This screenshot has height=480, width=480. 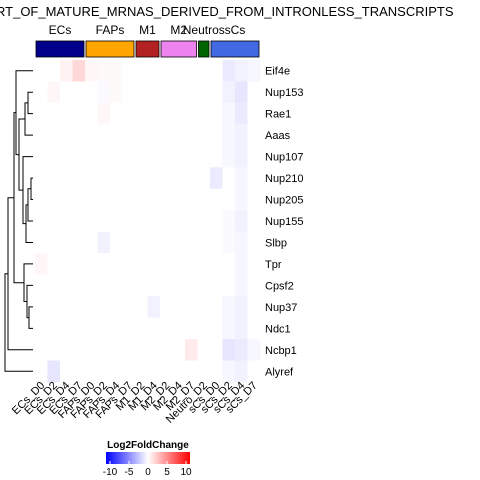 What do you see at coordinates (148, 458) in the screenshot?
I see `legend-color-bar` at bounding box center [148, 458].